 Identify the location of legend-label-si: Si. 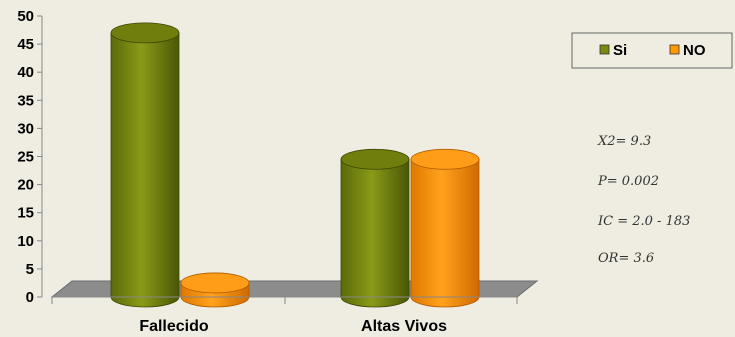
(620, 50).